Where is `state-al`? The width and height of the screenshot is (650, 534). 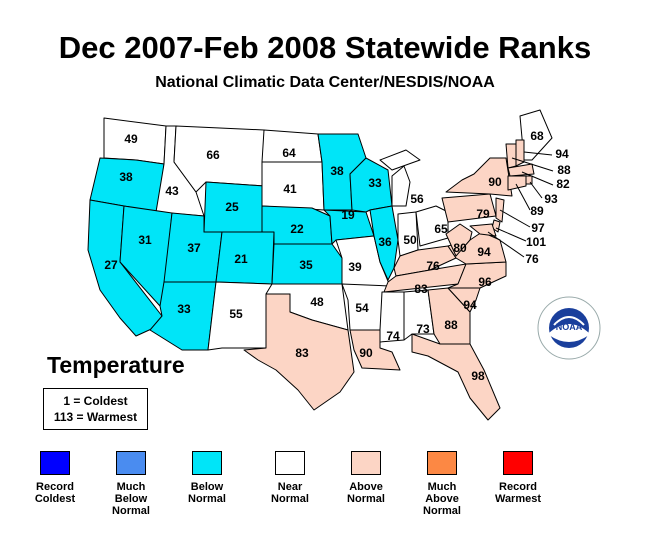
state-al is located at coordinates (419, 315).